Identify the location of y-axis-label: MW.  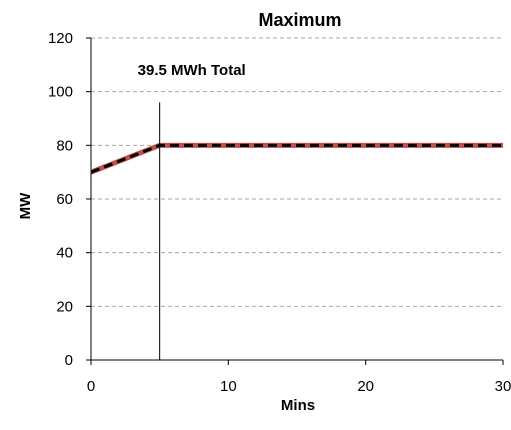
(25, 205).